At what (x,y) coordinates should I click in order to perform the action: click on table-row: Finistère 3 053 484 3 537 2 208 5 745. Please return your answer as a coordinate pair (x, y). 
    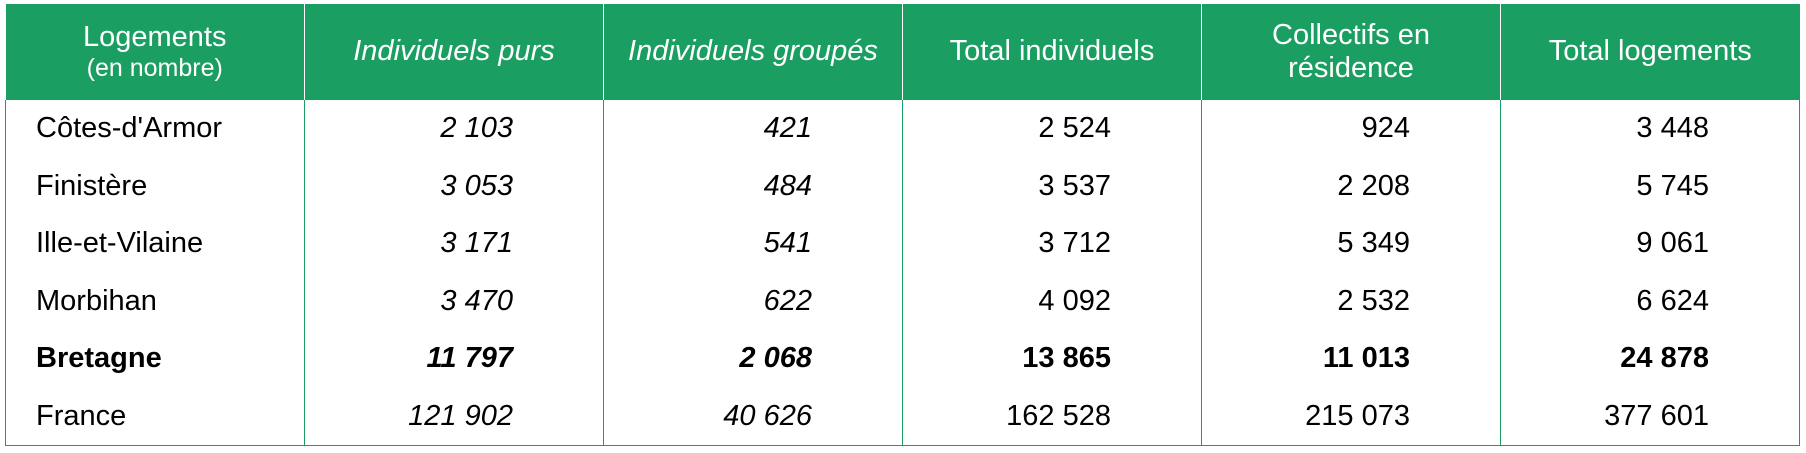
    Looking at the image, I should click on (902, 186).